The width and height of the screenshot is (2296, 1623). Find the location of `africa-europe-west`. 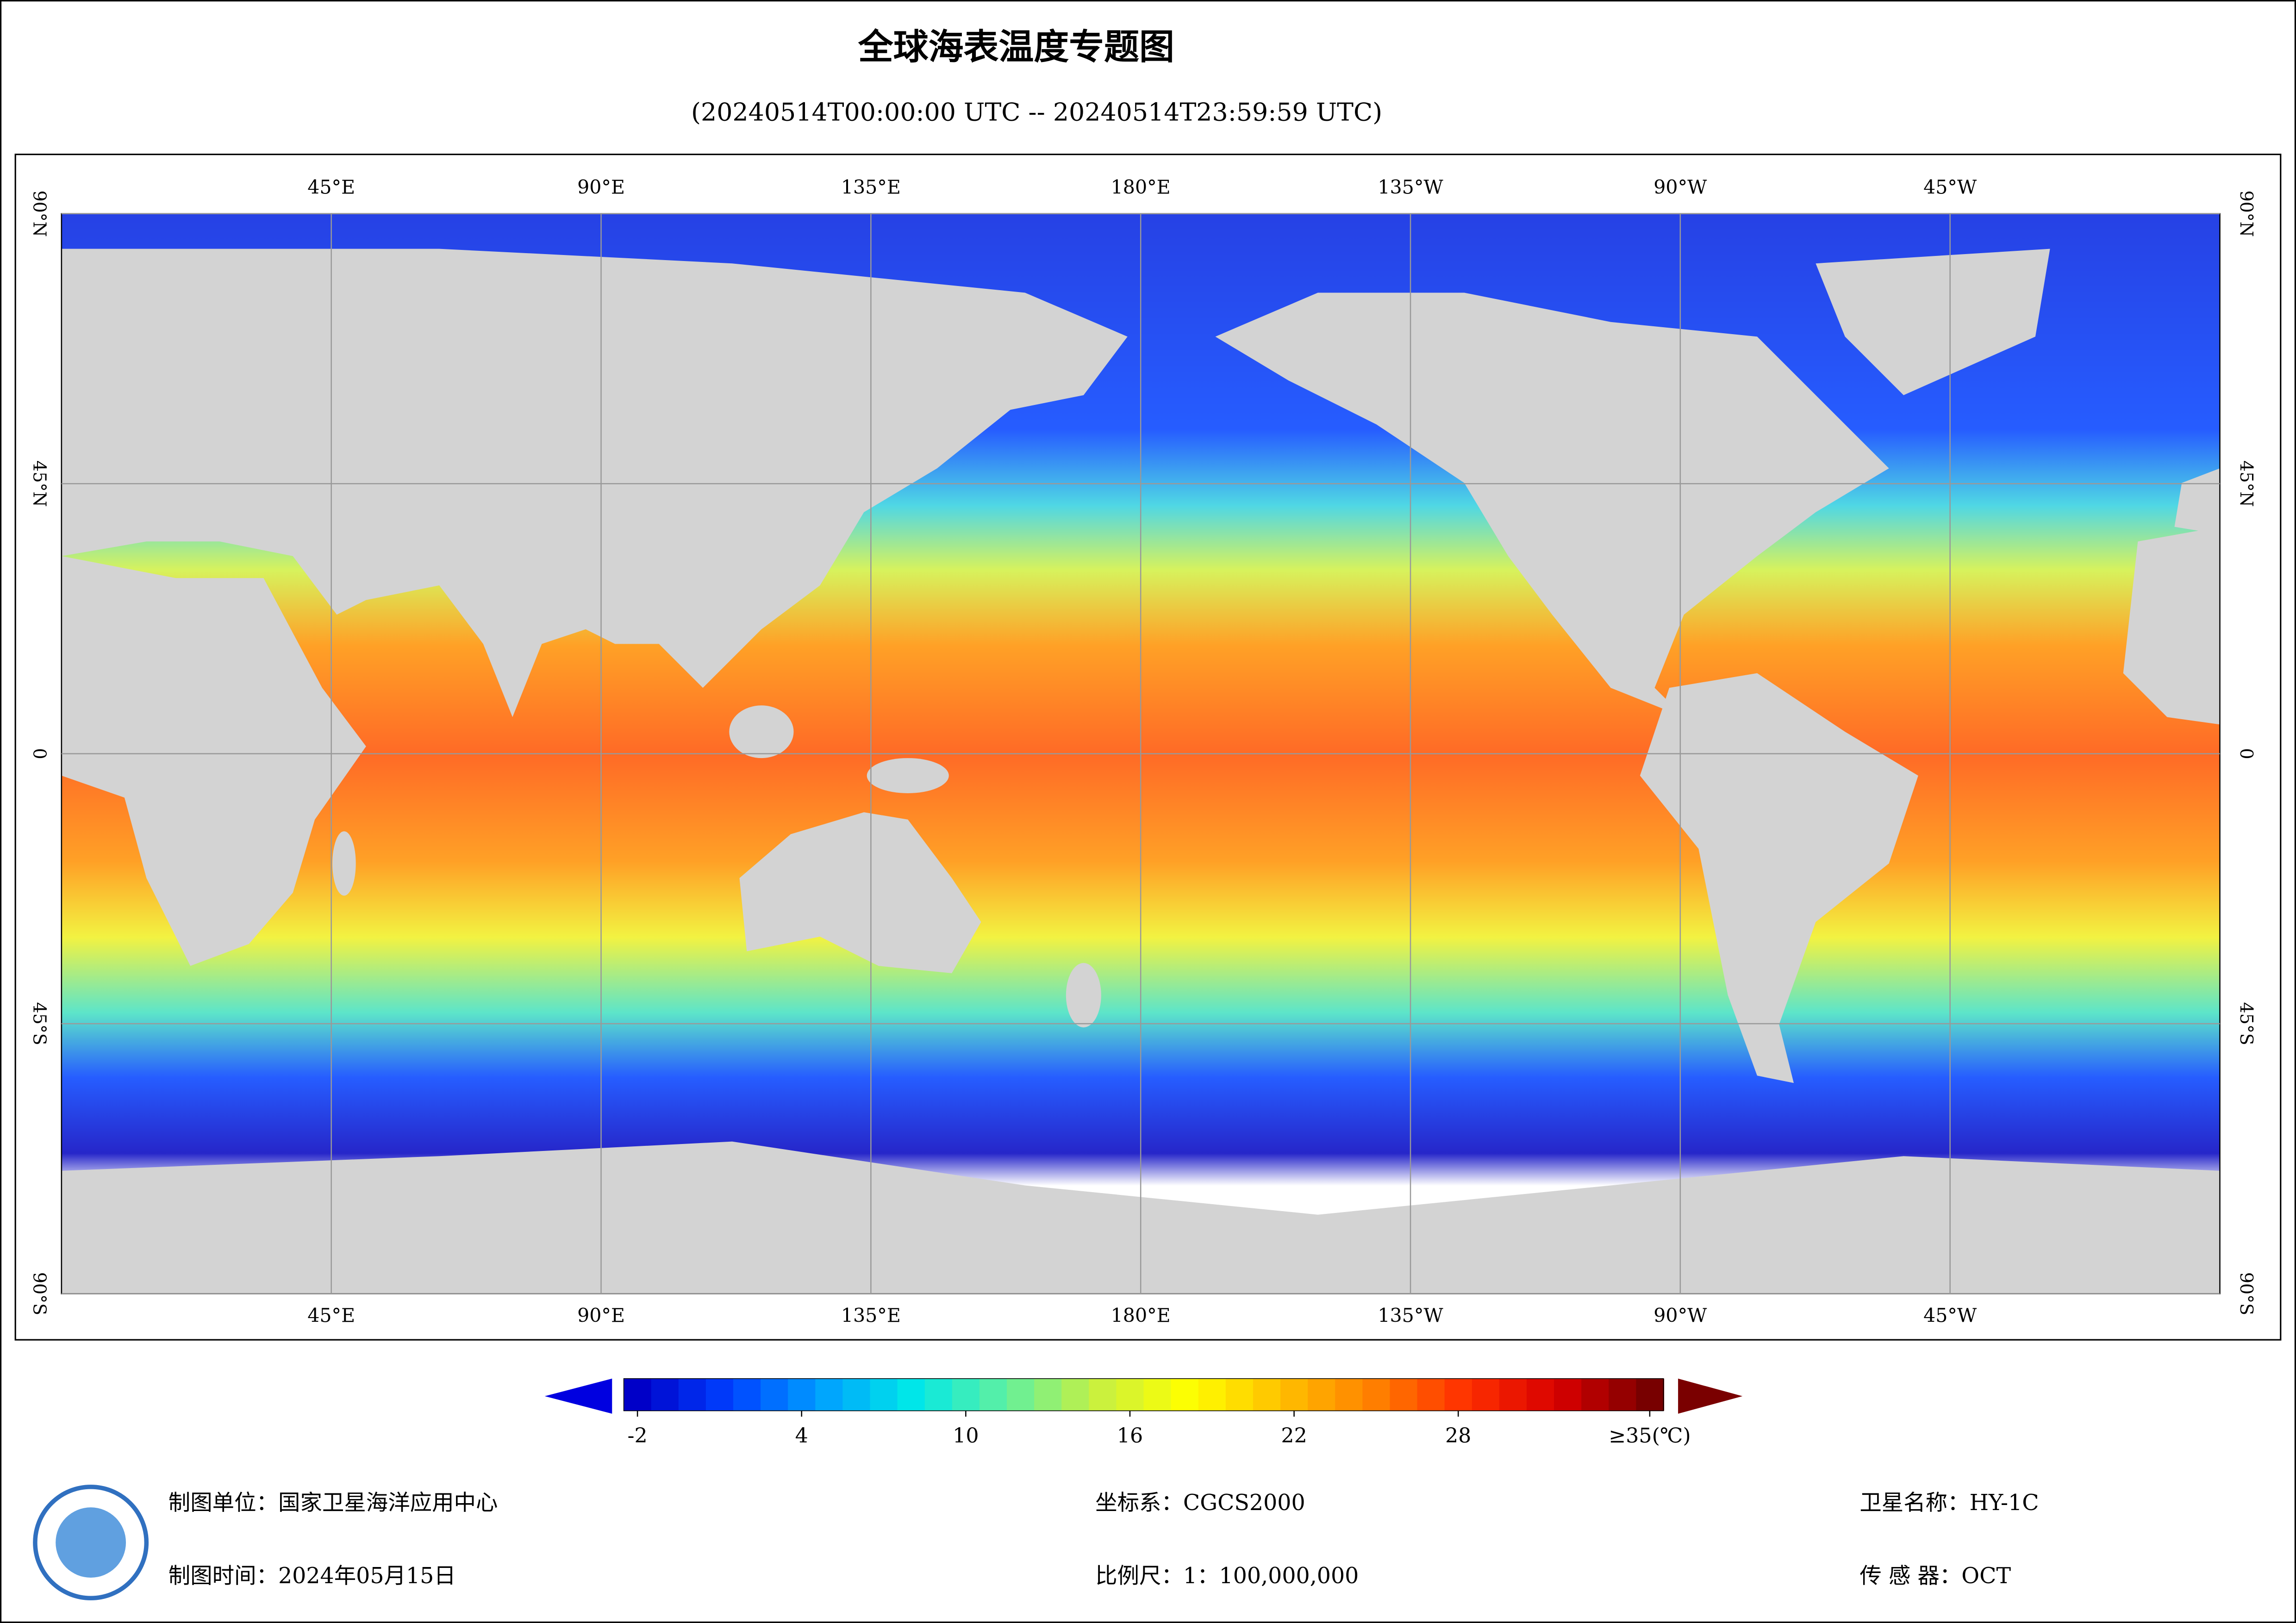

africa-europe-west is located at coordinates (2171, 596).